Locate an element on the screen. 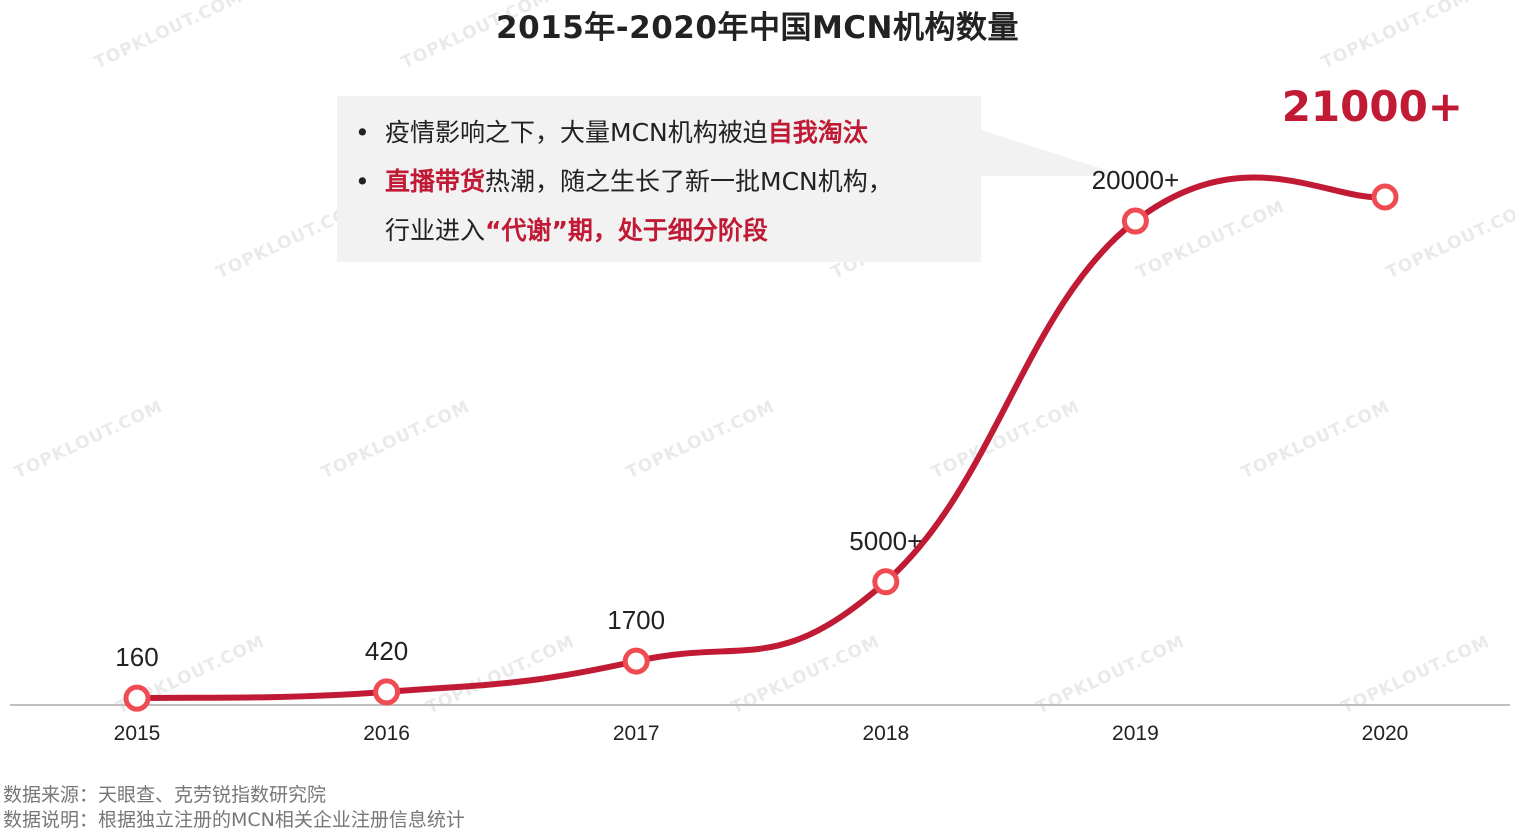 The width and height of the screenshot is (1515, 833). x-tick-label: 2019 is located at coordinates (1135, 733).